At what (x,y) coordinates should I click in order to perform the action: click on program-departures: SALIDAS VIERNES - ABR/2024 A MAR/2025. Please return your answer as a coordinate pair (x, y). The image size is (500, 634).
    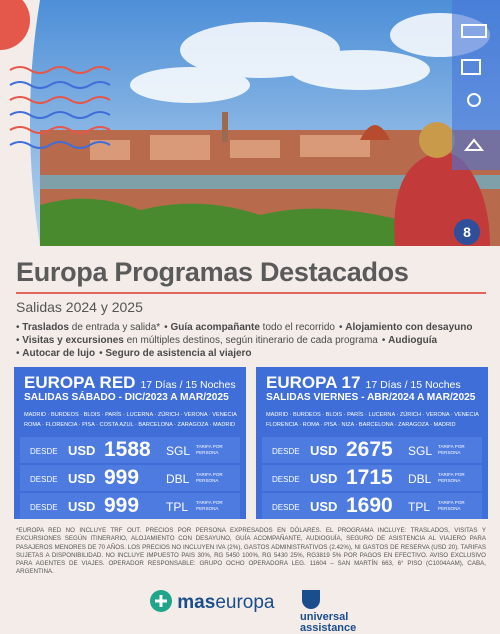
    Looking at the image, I should click on (371, 397).